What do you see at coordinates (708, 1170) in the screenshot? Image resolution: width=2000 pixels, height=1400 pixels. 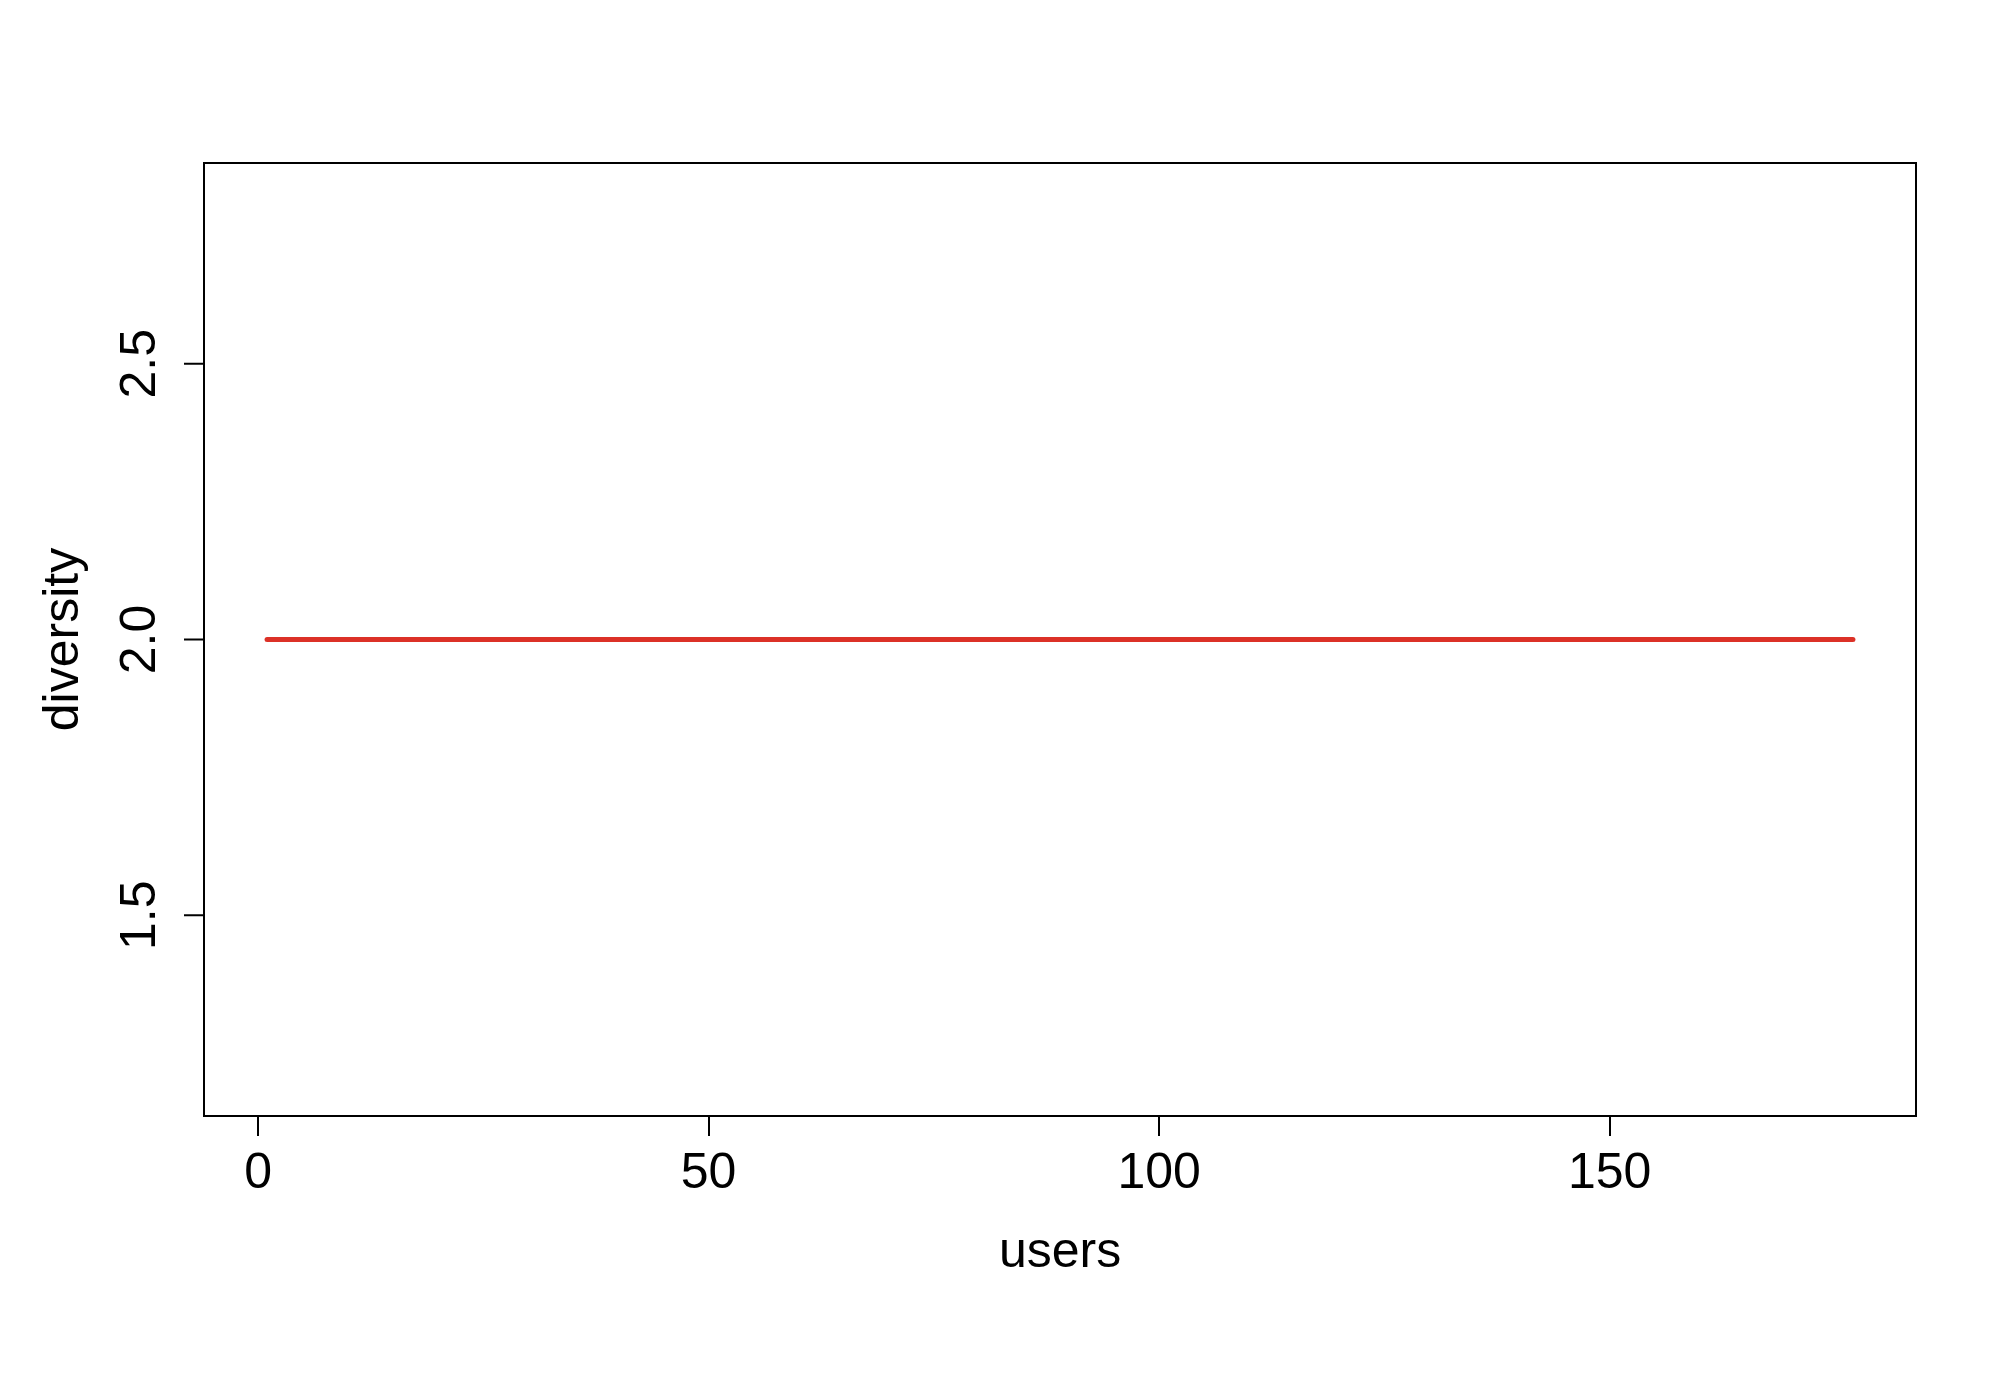 I see `x-tick-label: 50` at bounding box center [708, 1170].